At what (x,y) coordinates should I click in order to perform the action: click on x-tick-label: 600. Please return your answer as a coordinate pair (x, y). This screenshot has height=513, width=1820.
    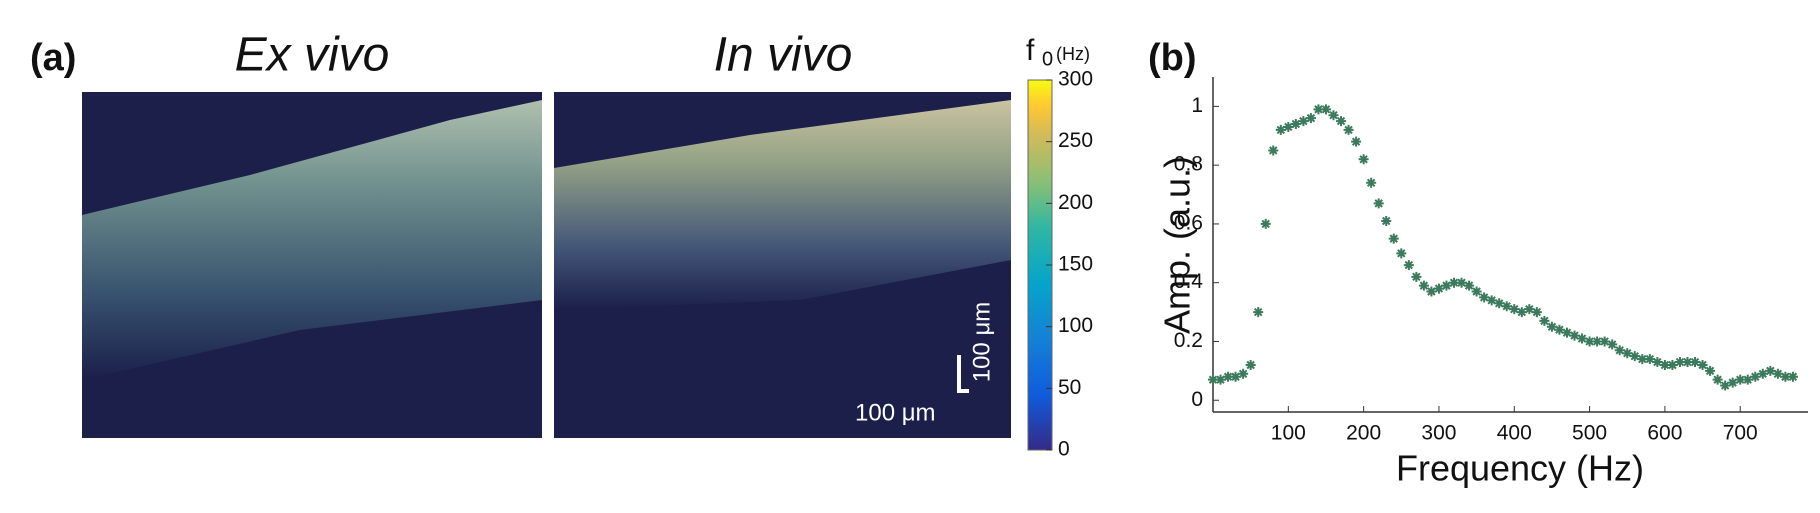
    Looking at the image, I should click on (1664, 433).